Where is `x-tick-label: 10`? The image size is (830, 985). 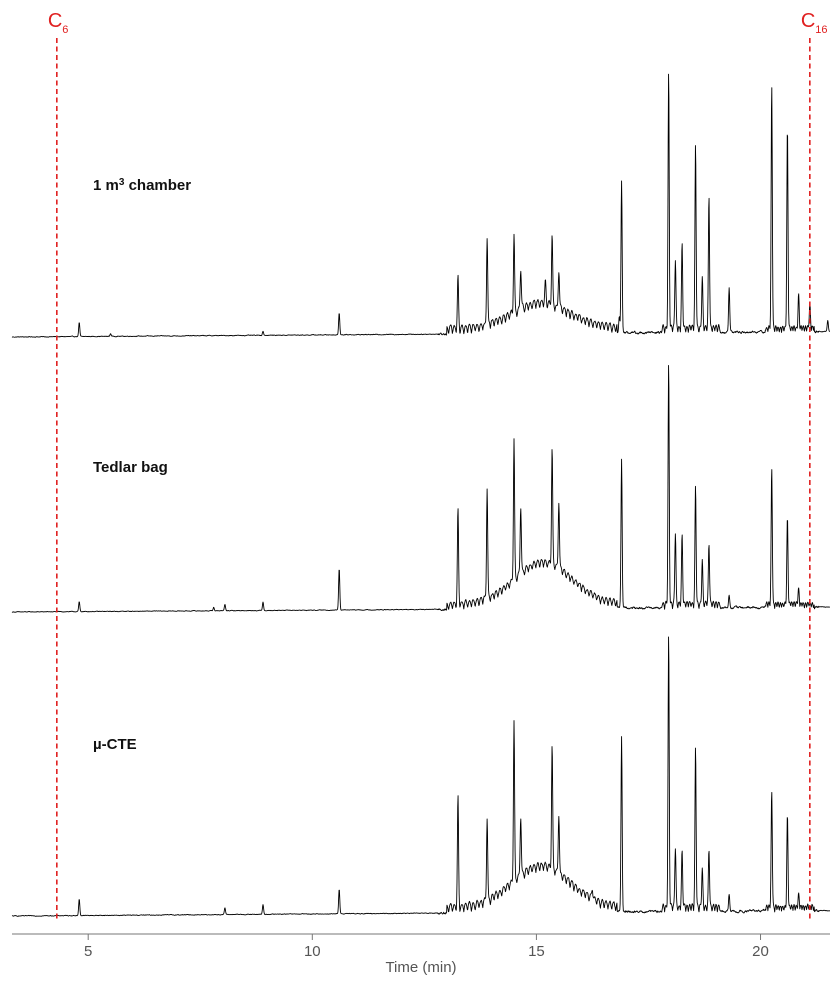
x-tick-label: 10 is located at coordinates (312, 951).